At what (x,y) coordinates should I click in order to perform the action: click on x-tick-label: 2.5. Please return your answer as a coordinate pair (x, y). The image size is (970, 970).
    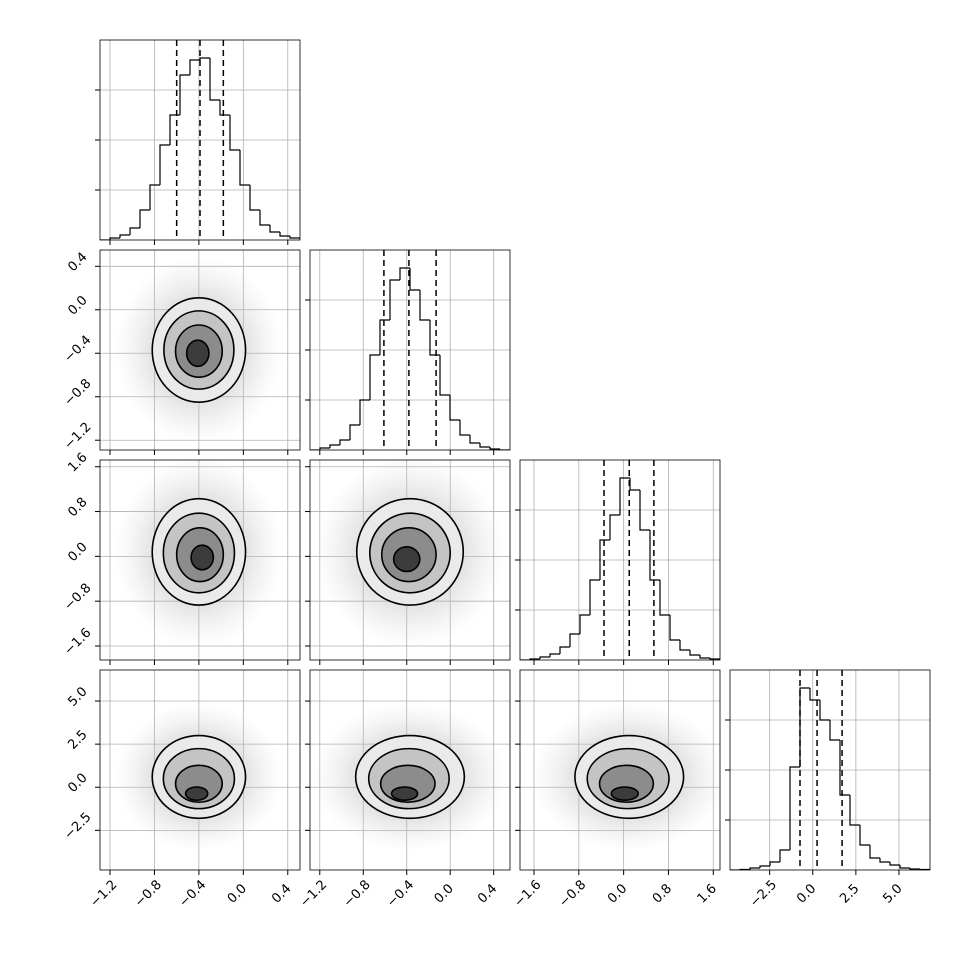
    Looking at the image, I should click on (849, 893).